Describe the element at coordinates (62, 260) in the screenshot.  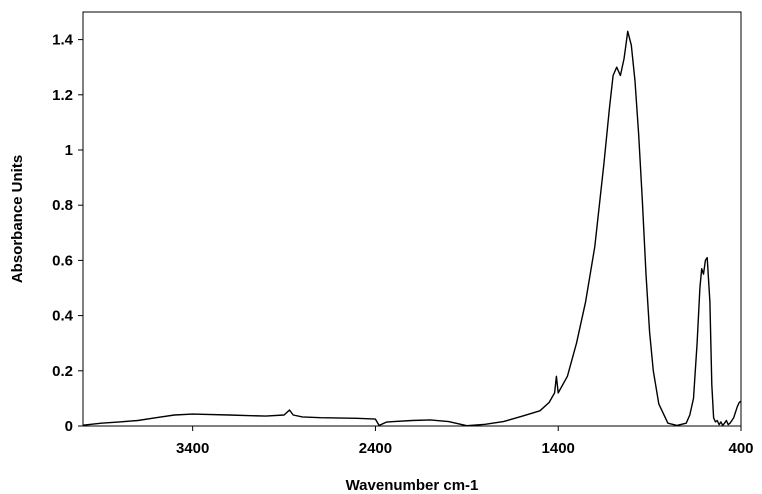
I see `y-tick-label: 0.6` at that location.